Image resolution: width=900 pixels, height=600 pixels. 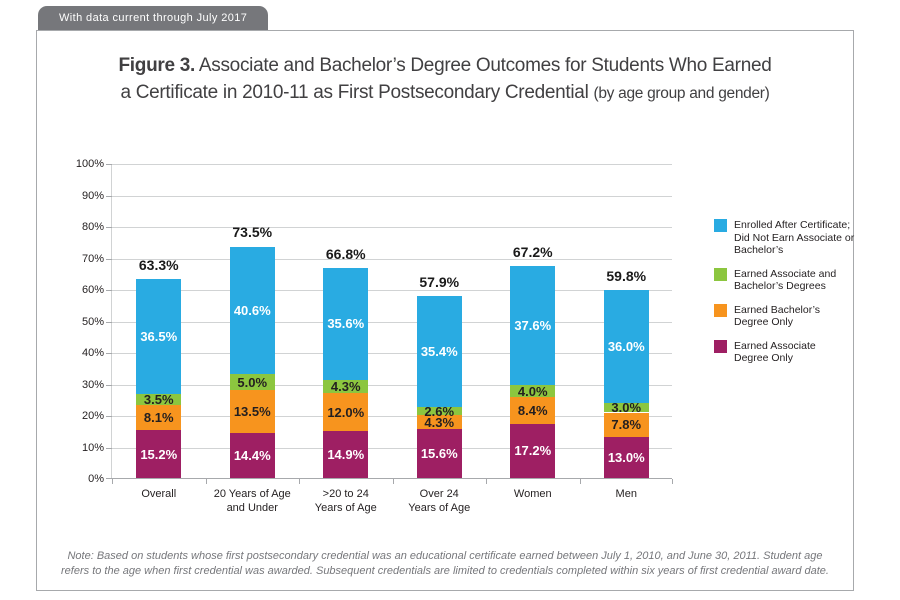 I want to click on legend-label: Earned Bachelor’s Degree Only, so click(x=777, y=316).